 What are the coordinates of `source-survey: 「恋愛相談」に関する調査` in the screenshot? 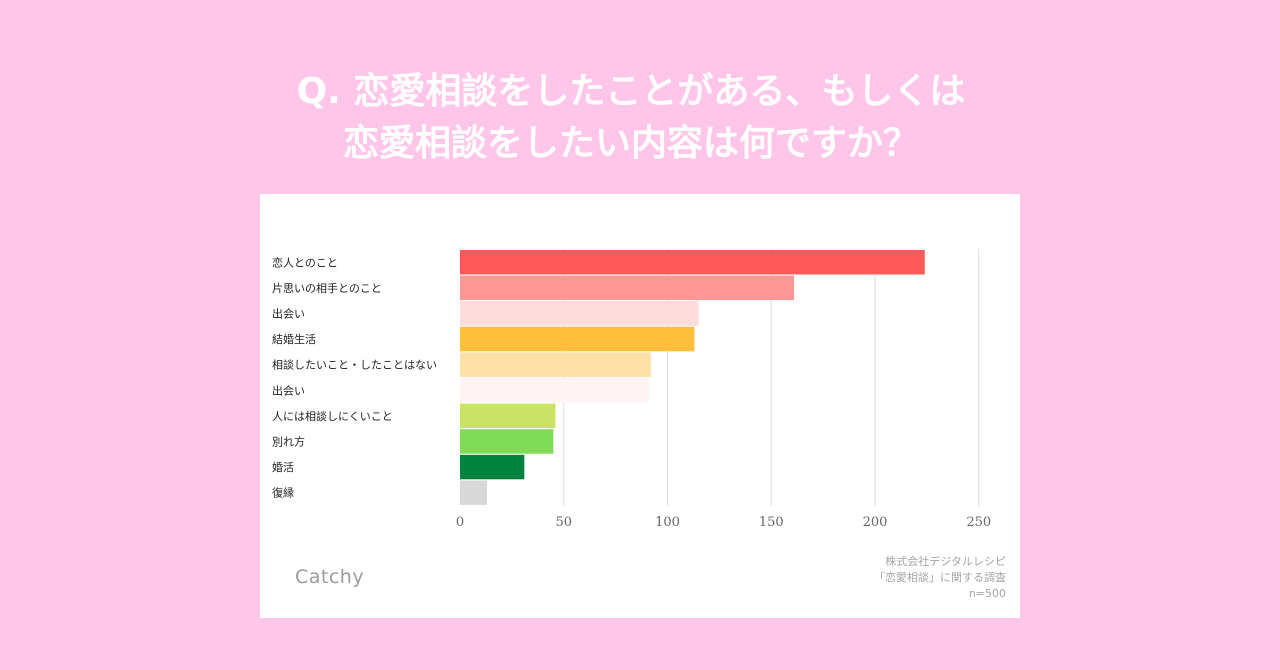 It's located at (940, 577).